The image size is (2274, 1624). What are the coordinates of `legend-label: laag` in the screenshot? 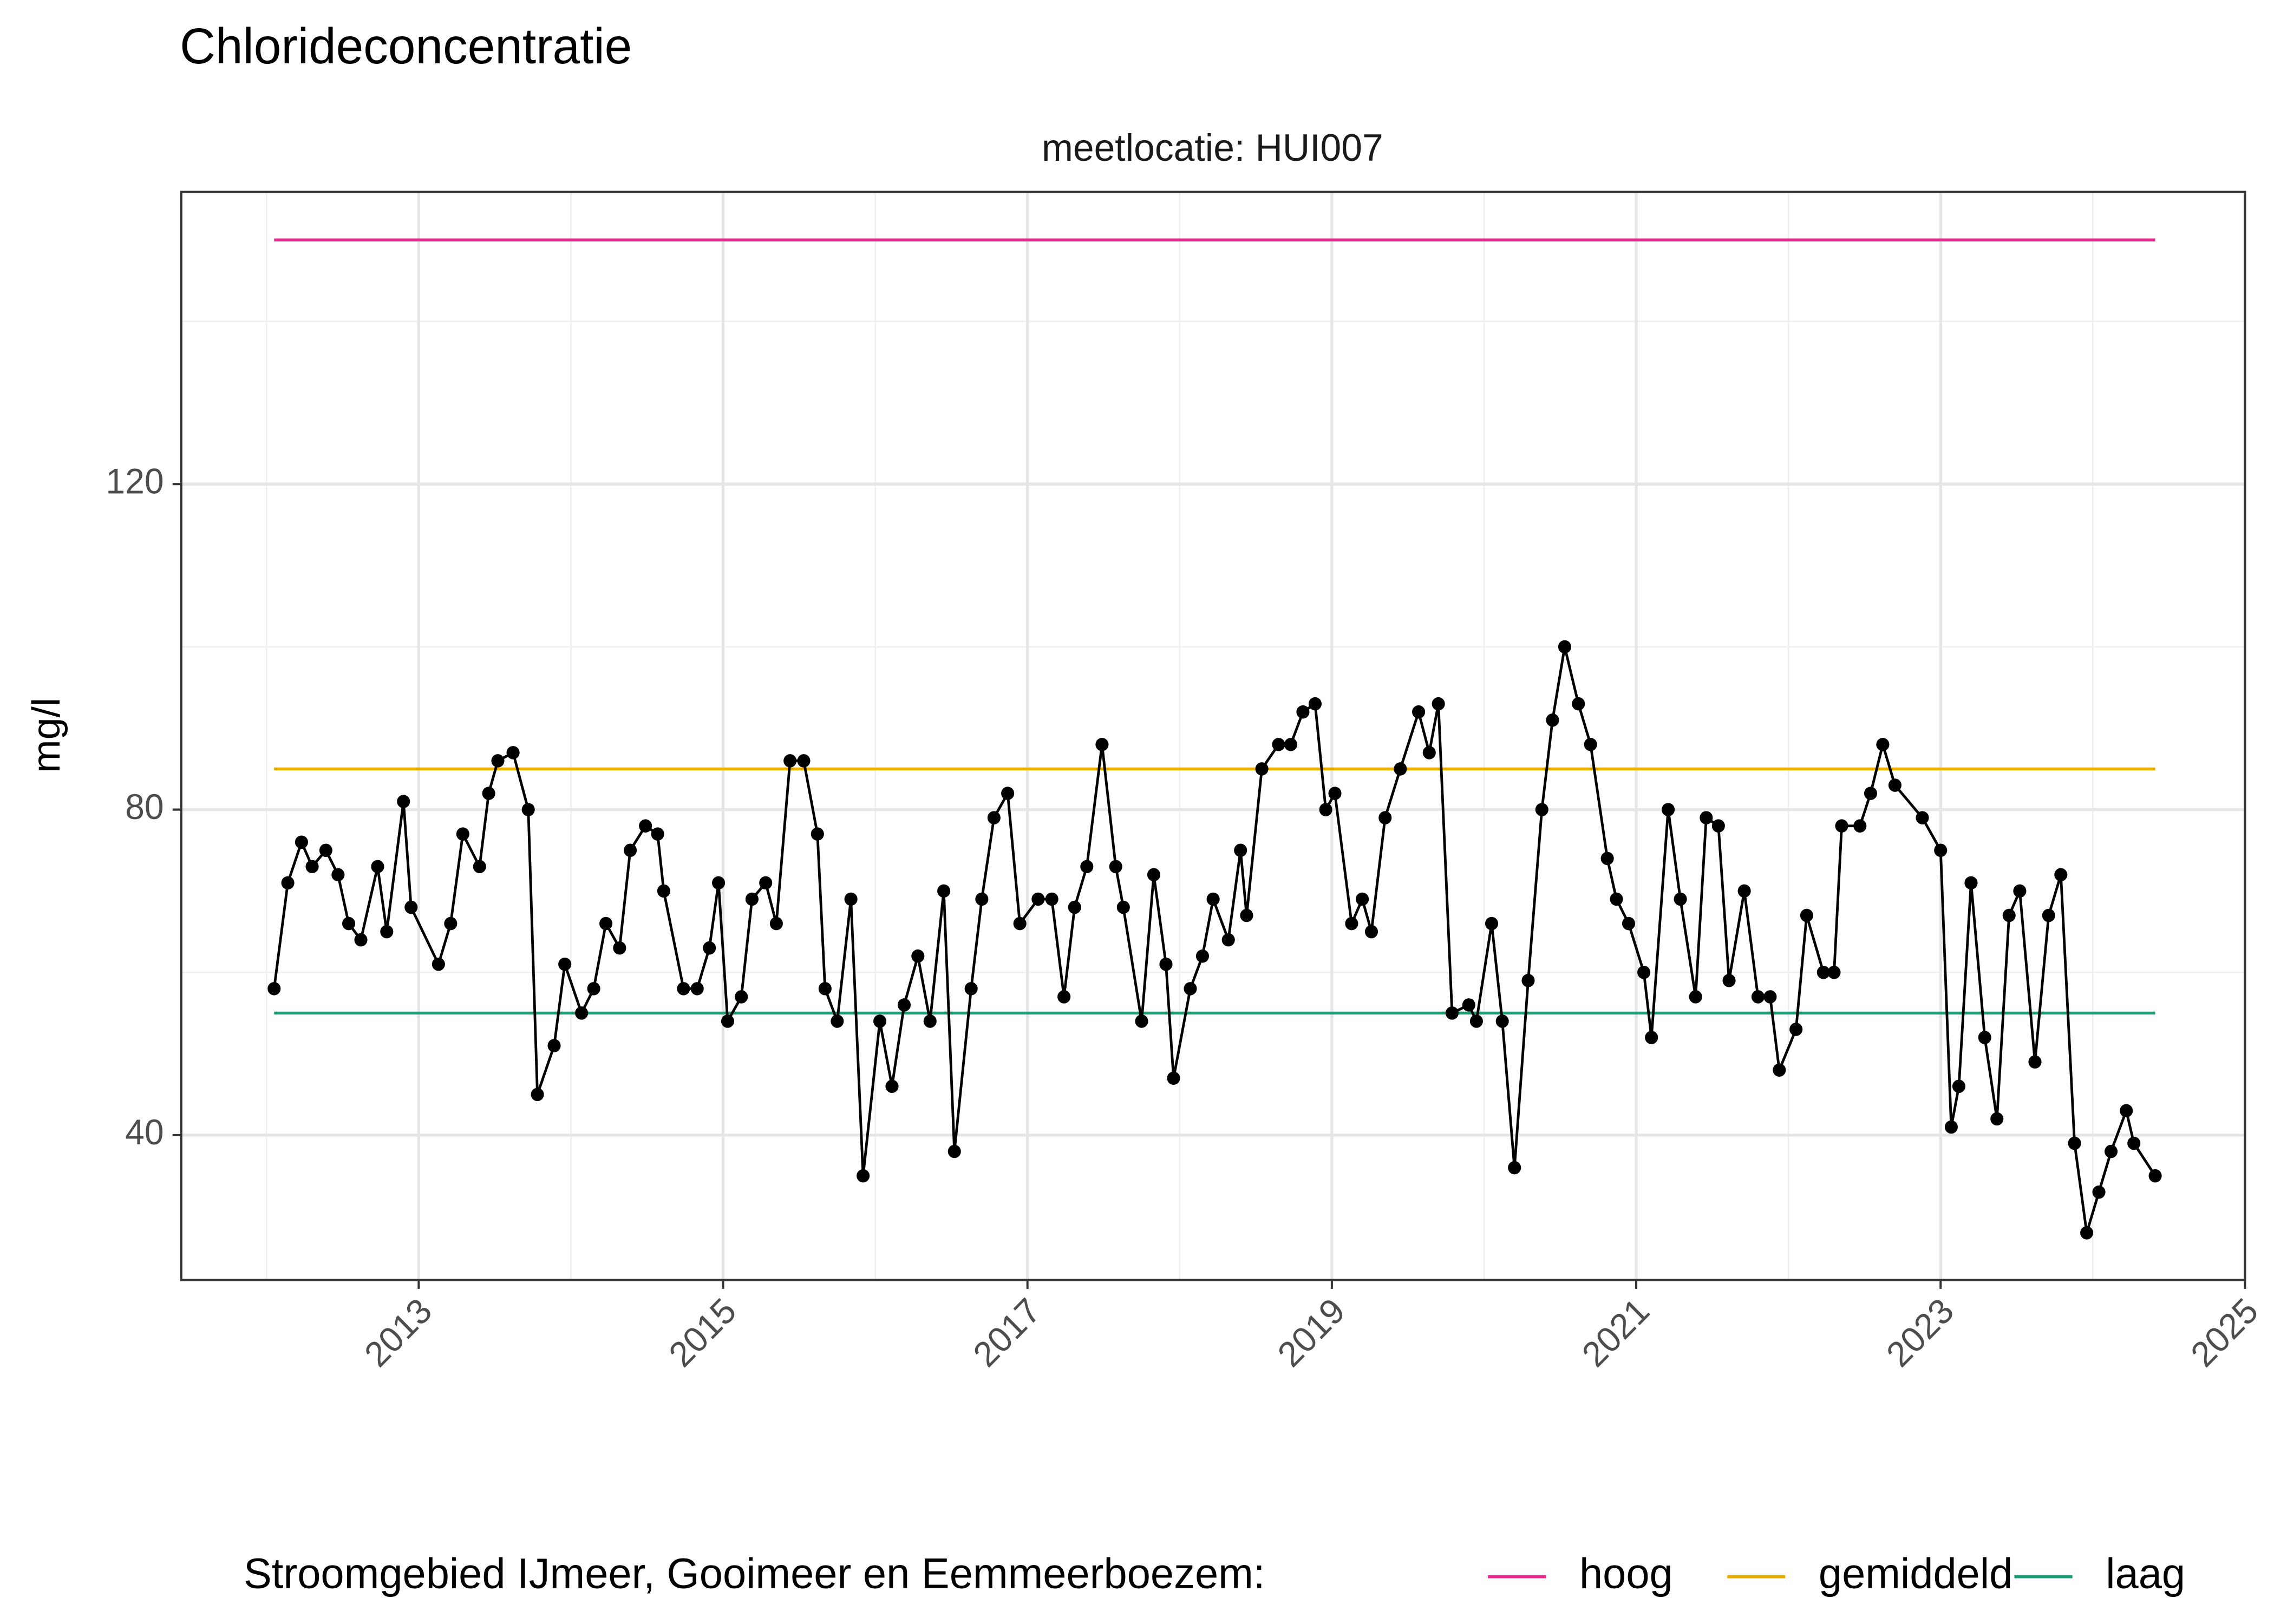 It's located at (2146, 1573).